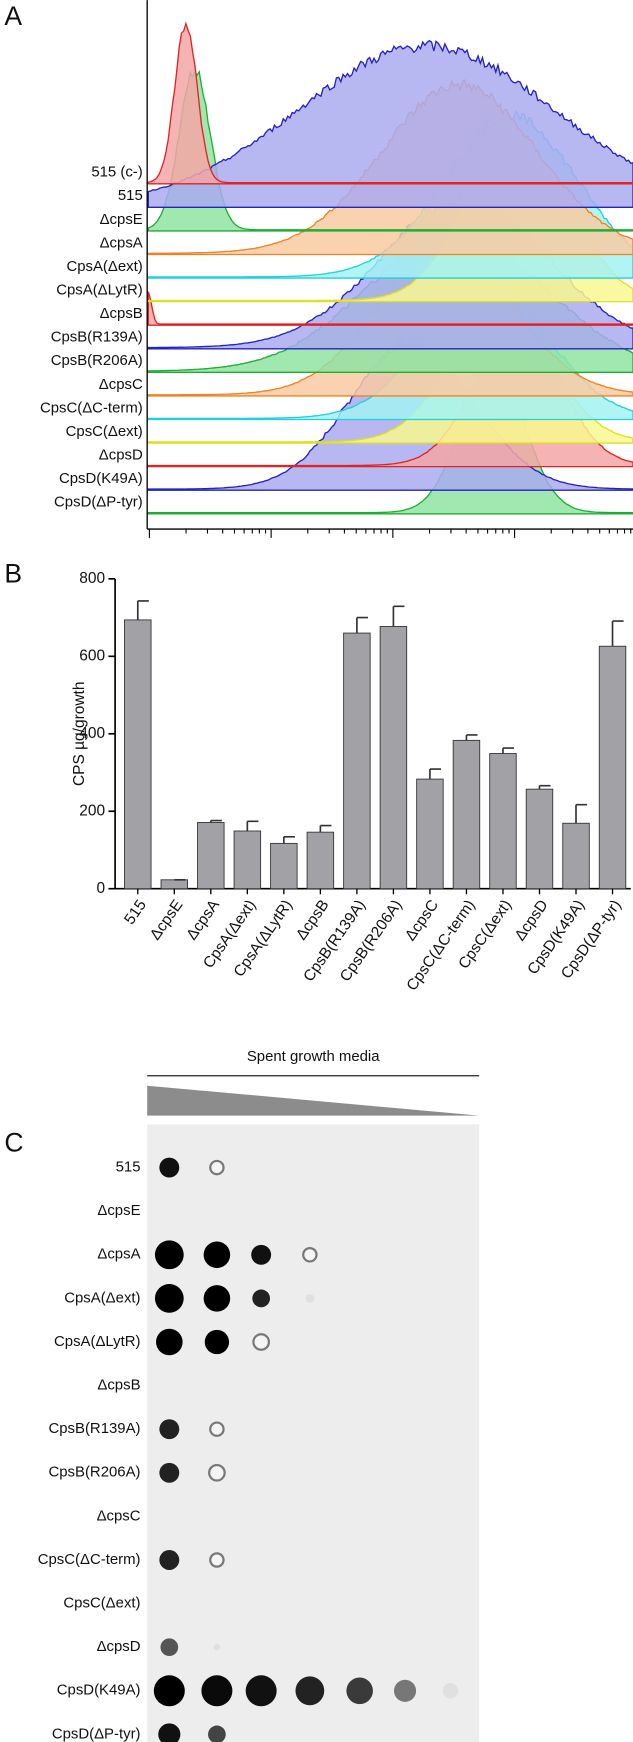 This screenshot has height=1742, width=633. What do you see at coordinates (313, 1100) in the screenshot?
I see `dilution-wedge` at bounding box center [313, 1100].